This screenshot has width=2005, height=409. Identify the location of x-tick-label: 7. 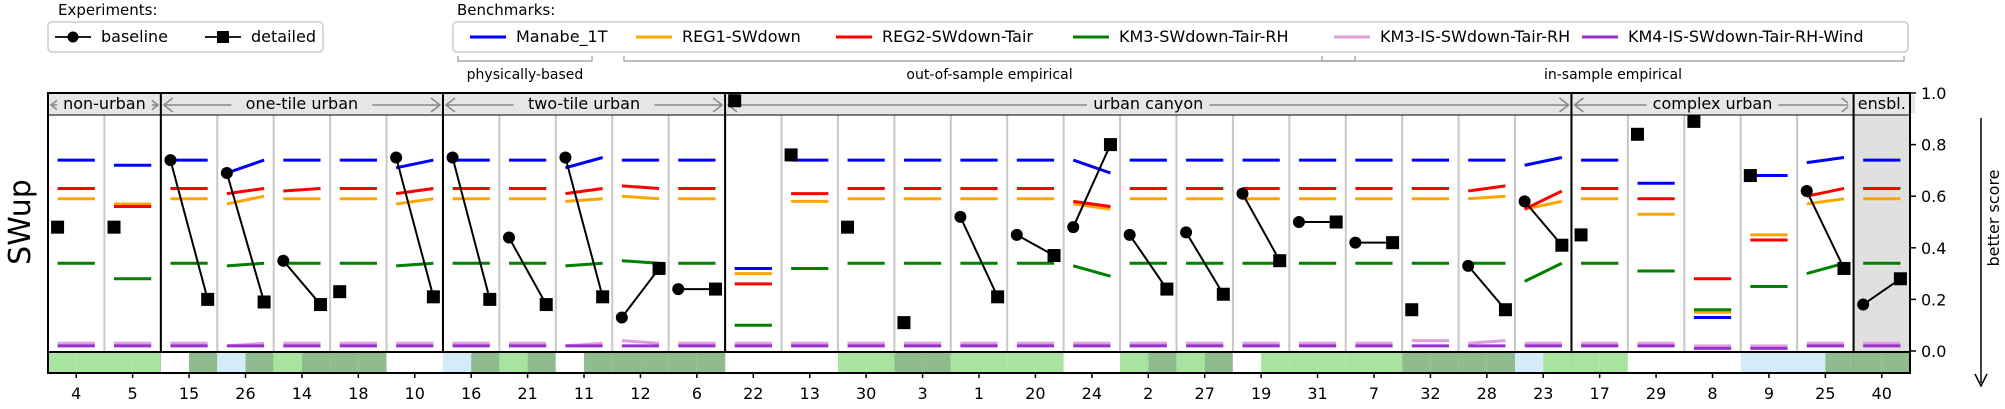
(1374, 393).